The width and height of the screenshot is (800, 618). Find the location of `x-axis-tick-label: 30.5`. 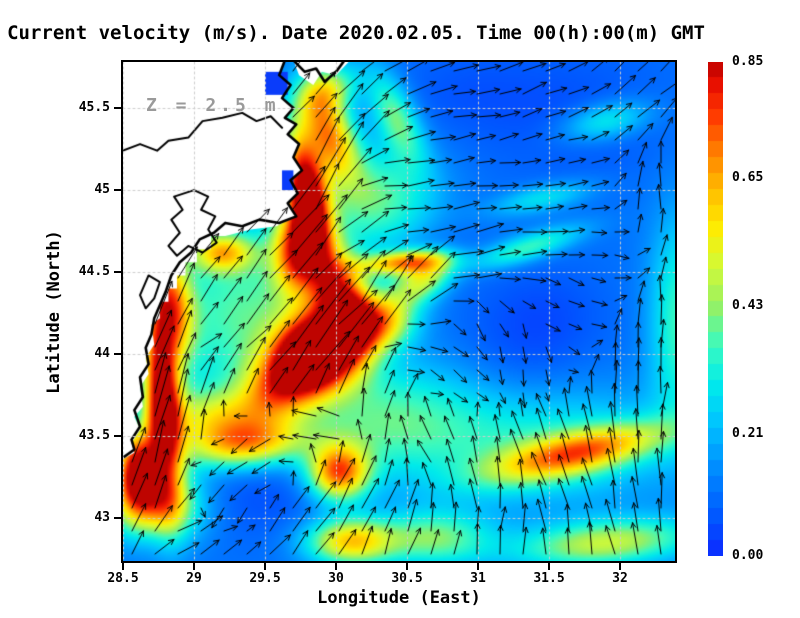

x-axis-tick-label: 30.5 is located at coordinates (407, 578).